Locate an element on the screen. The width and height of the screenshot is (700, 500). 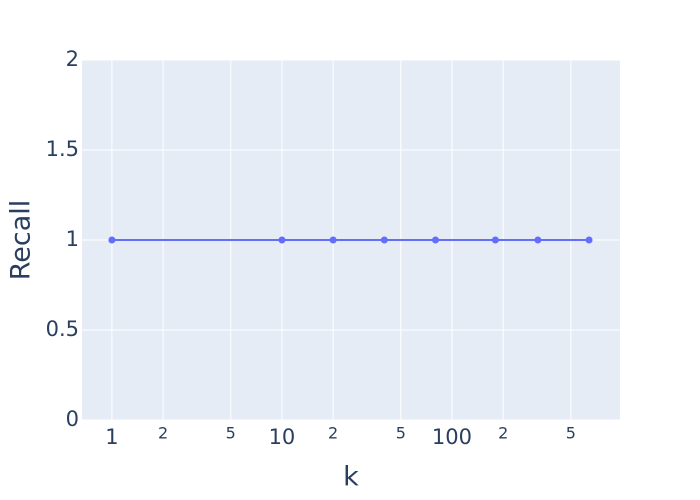
y-tick-label: 1 is located at coordinates (72, 239).